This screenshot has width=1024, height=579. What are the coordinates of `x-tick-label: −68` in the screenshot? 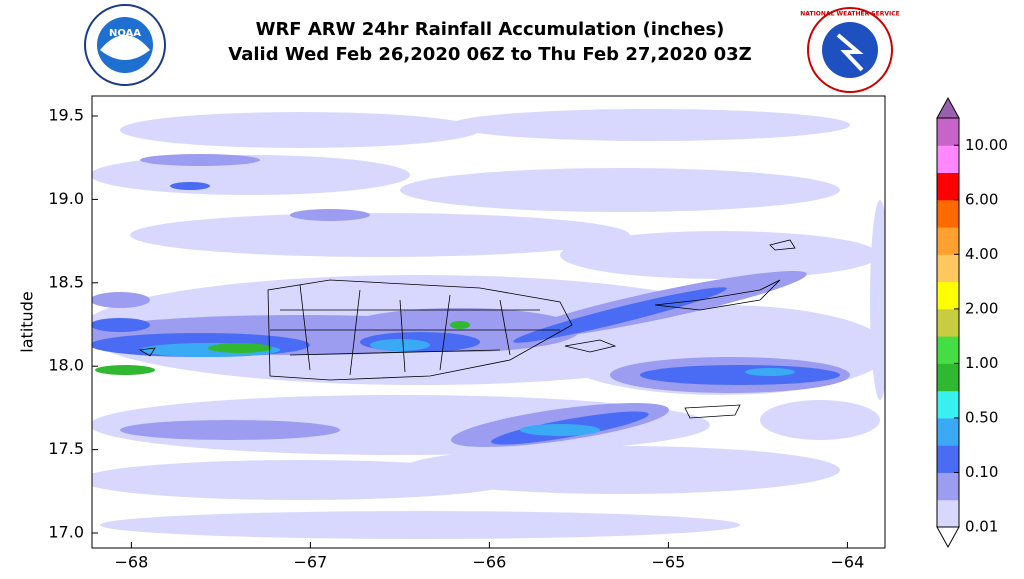 It's located at (131, 562).